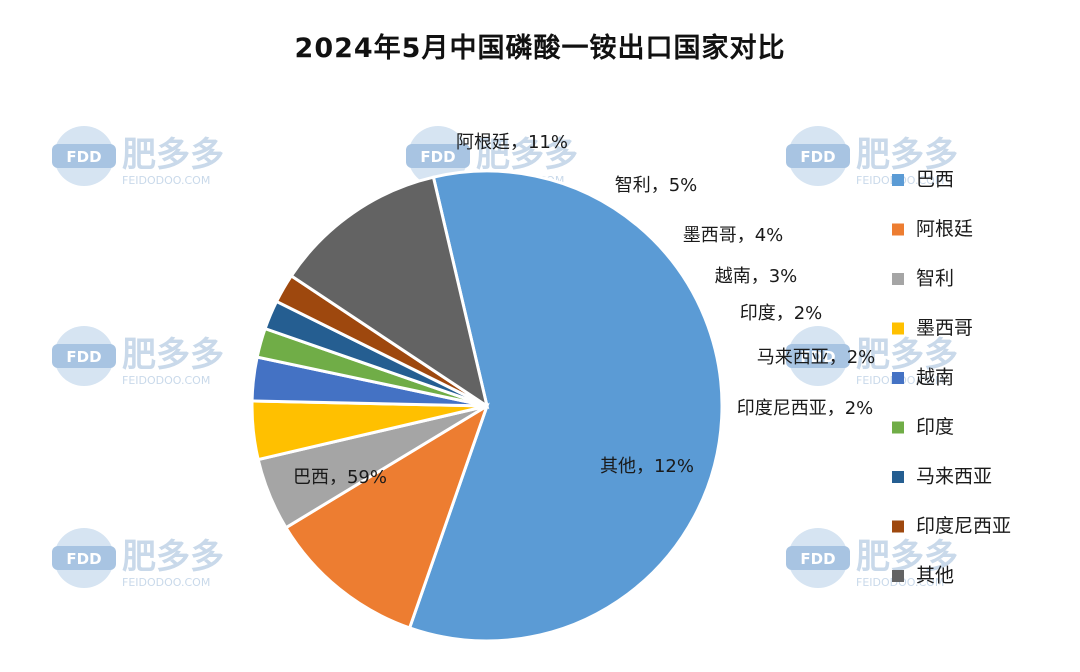 This screenshot has width=1080, height=672. What do you see at coordinates (963, 526) in the screenshot?
I see `legend-label: 印度尼西亚` at bounding box center [963, 526].